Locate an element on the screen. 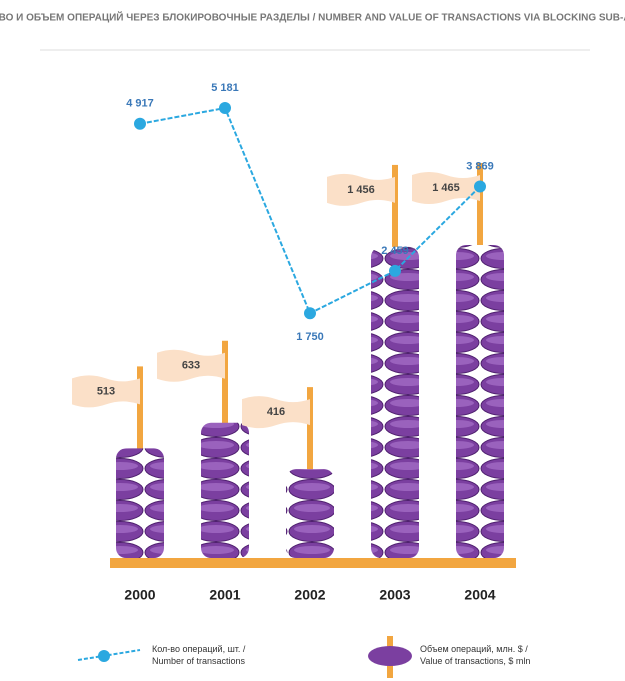  bar-value-label: 416 is located at coordinates (276, 412).